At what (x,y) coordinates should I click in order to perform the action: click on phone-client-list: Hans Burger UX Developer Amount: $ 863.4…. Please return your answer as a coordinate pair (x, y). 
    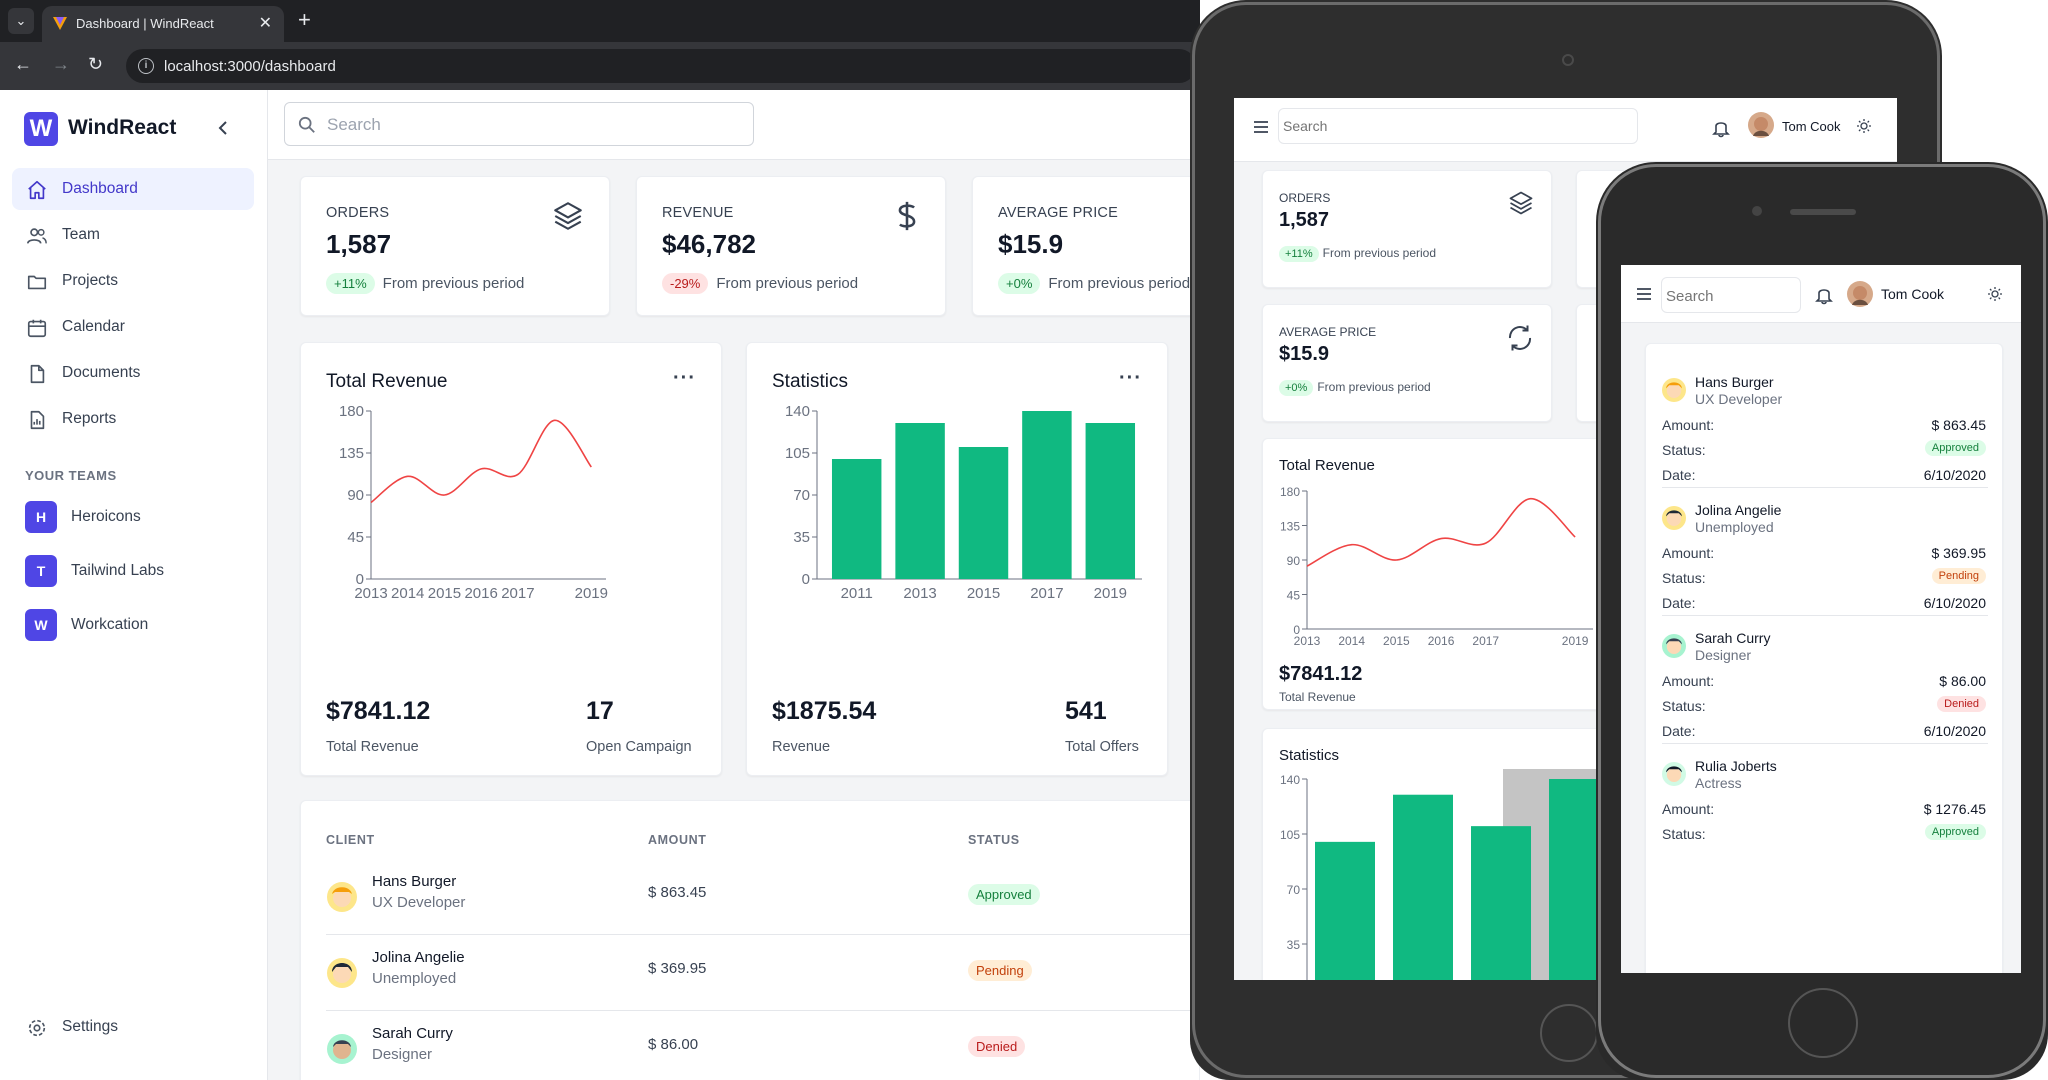
    Looking at the image, I should click on (1824, 658).